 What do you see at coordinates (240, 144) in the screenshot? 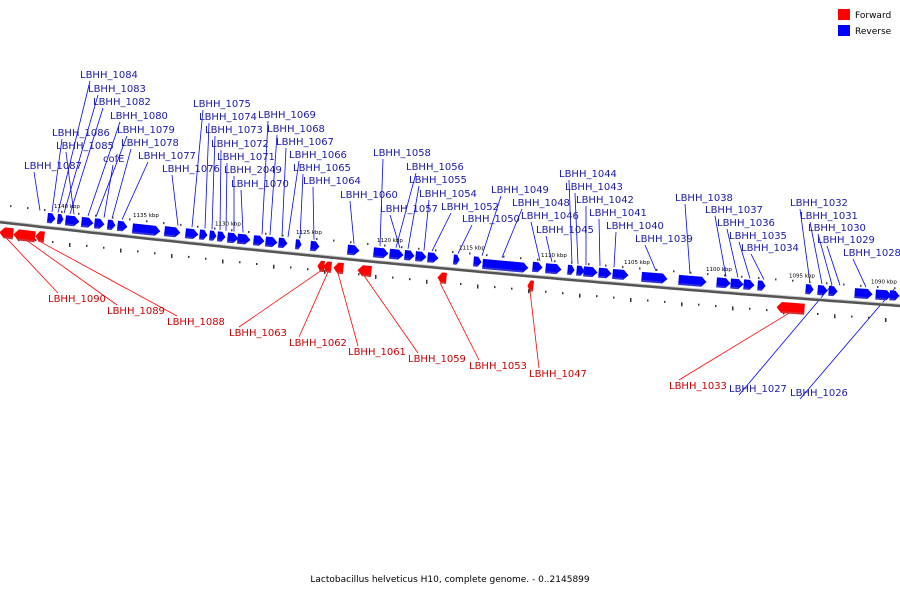
I see `gene-label: LBHH_1072` at bounding box center [240, 144].